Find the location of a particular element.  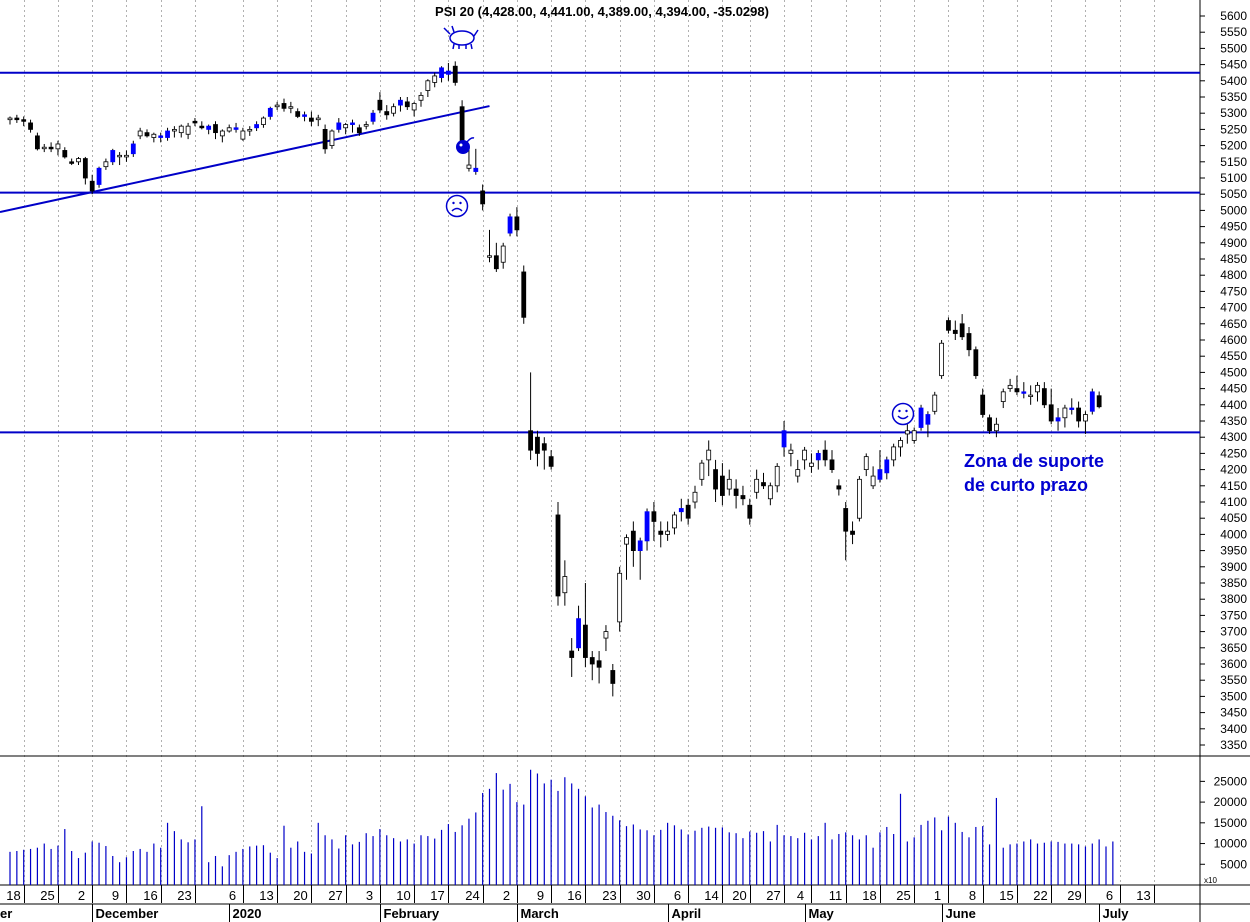

date-tick-label: 2 is located at coordinates (81, 895).